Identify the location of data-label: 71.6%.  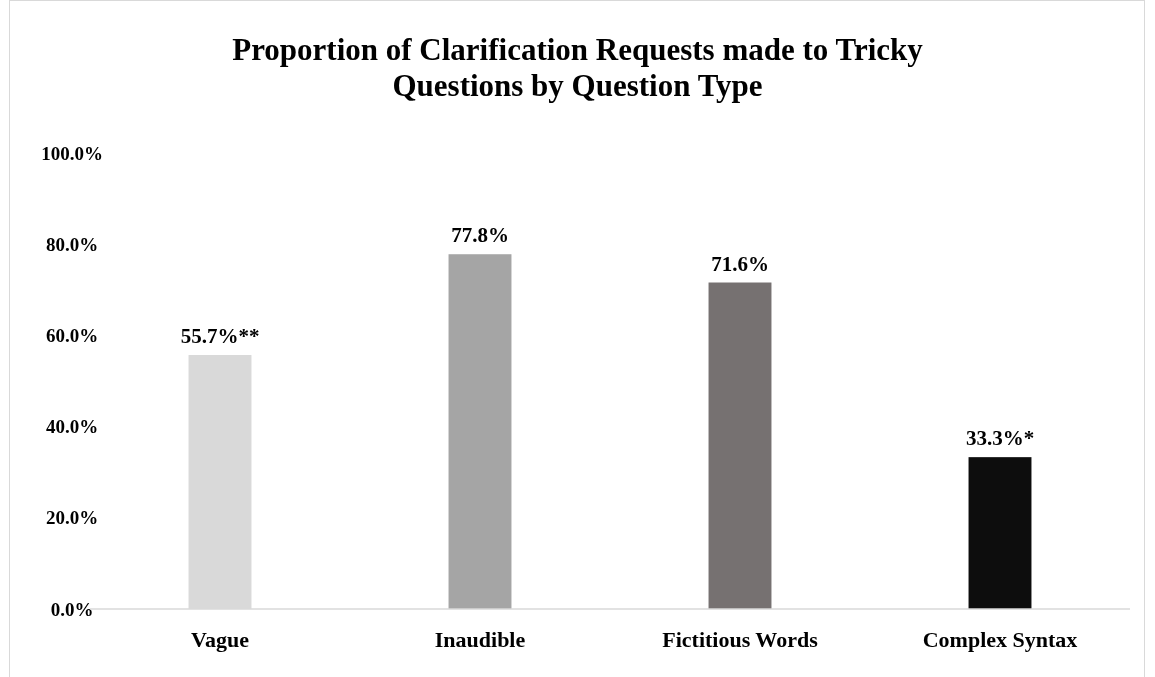
(740, 263).